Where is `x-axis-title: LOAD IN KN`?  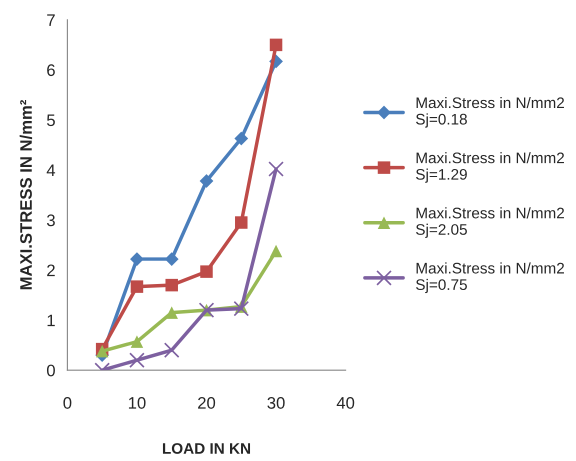
x-axis-title: LOAD IN KN is located at coordinates (206, 448).